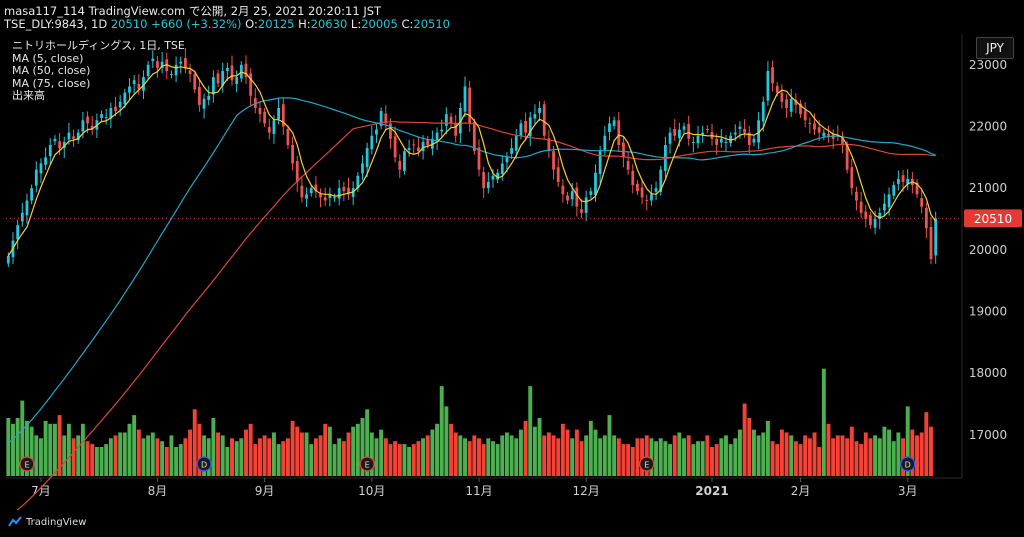  Describe the element at coordinates (51, 70) in the screenshot. I see `legend-ma50: MA (50, close)` at that location.